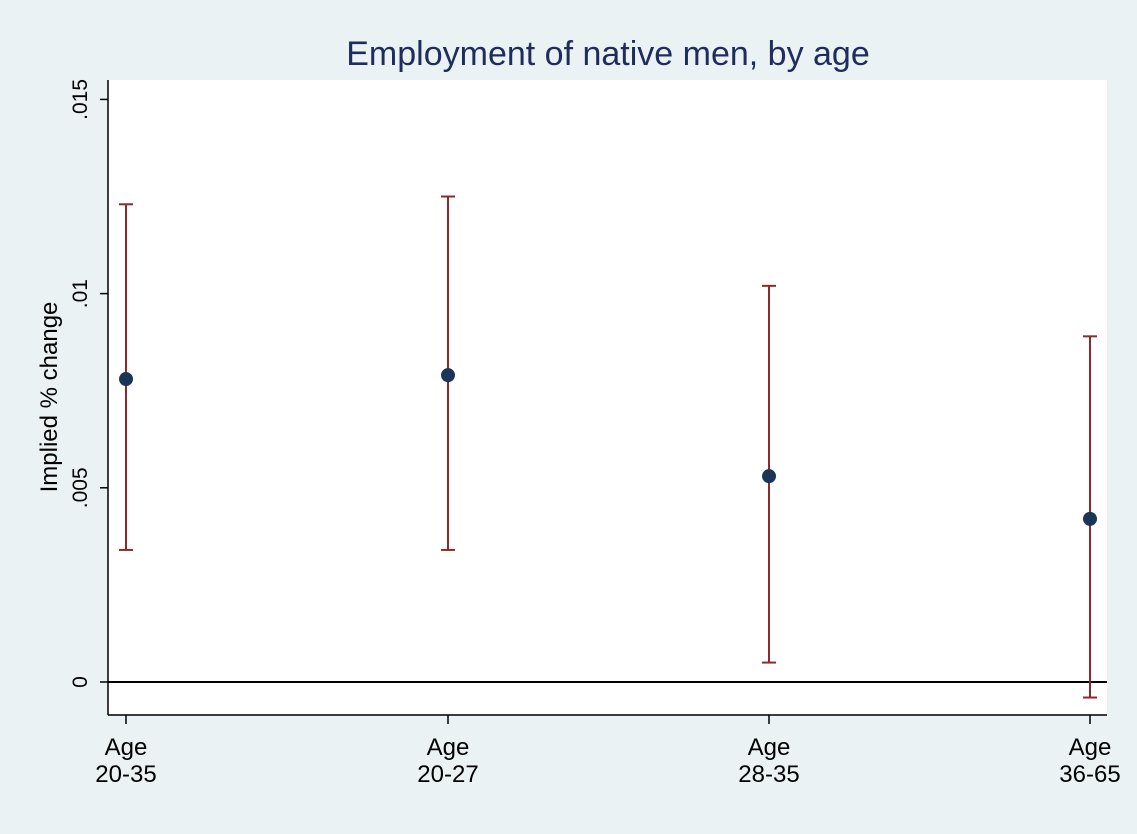 This screenshot has height=834, width=1137. I want to click on chart-title: Employment of native men, by age, so click(608, 54).